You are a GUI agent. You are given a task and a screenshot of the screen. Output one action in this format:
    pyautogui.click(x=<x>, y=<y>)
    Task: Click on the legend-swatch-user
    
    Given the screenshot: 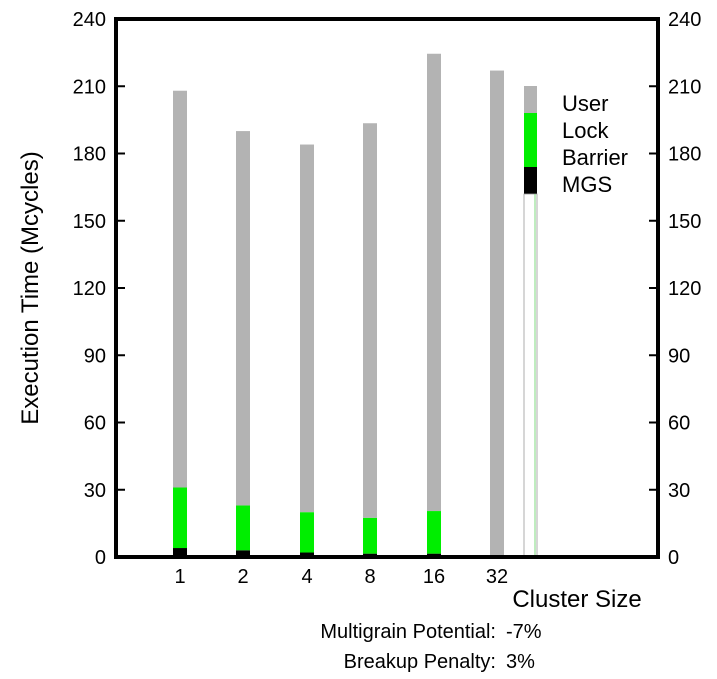 What is the action you would take?
    pyautogui.click(x=530, y=99)
    